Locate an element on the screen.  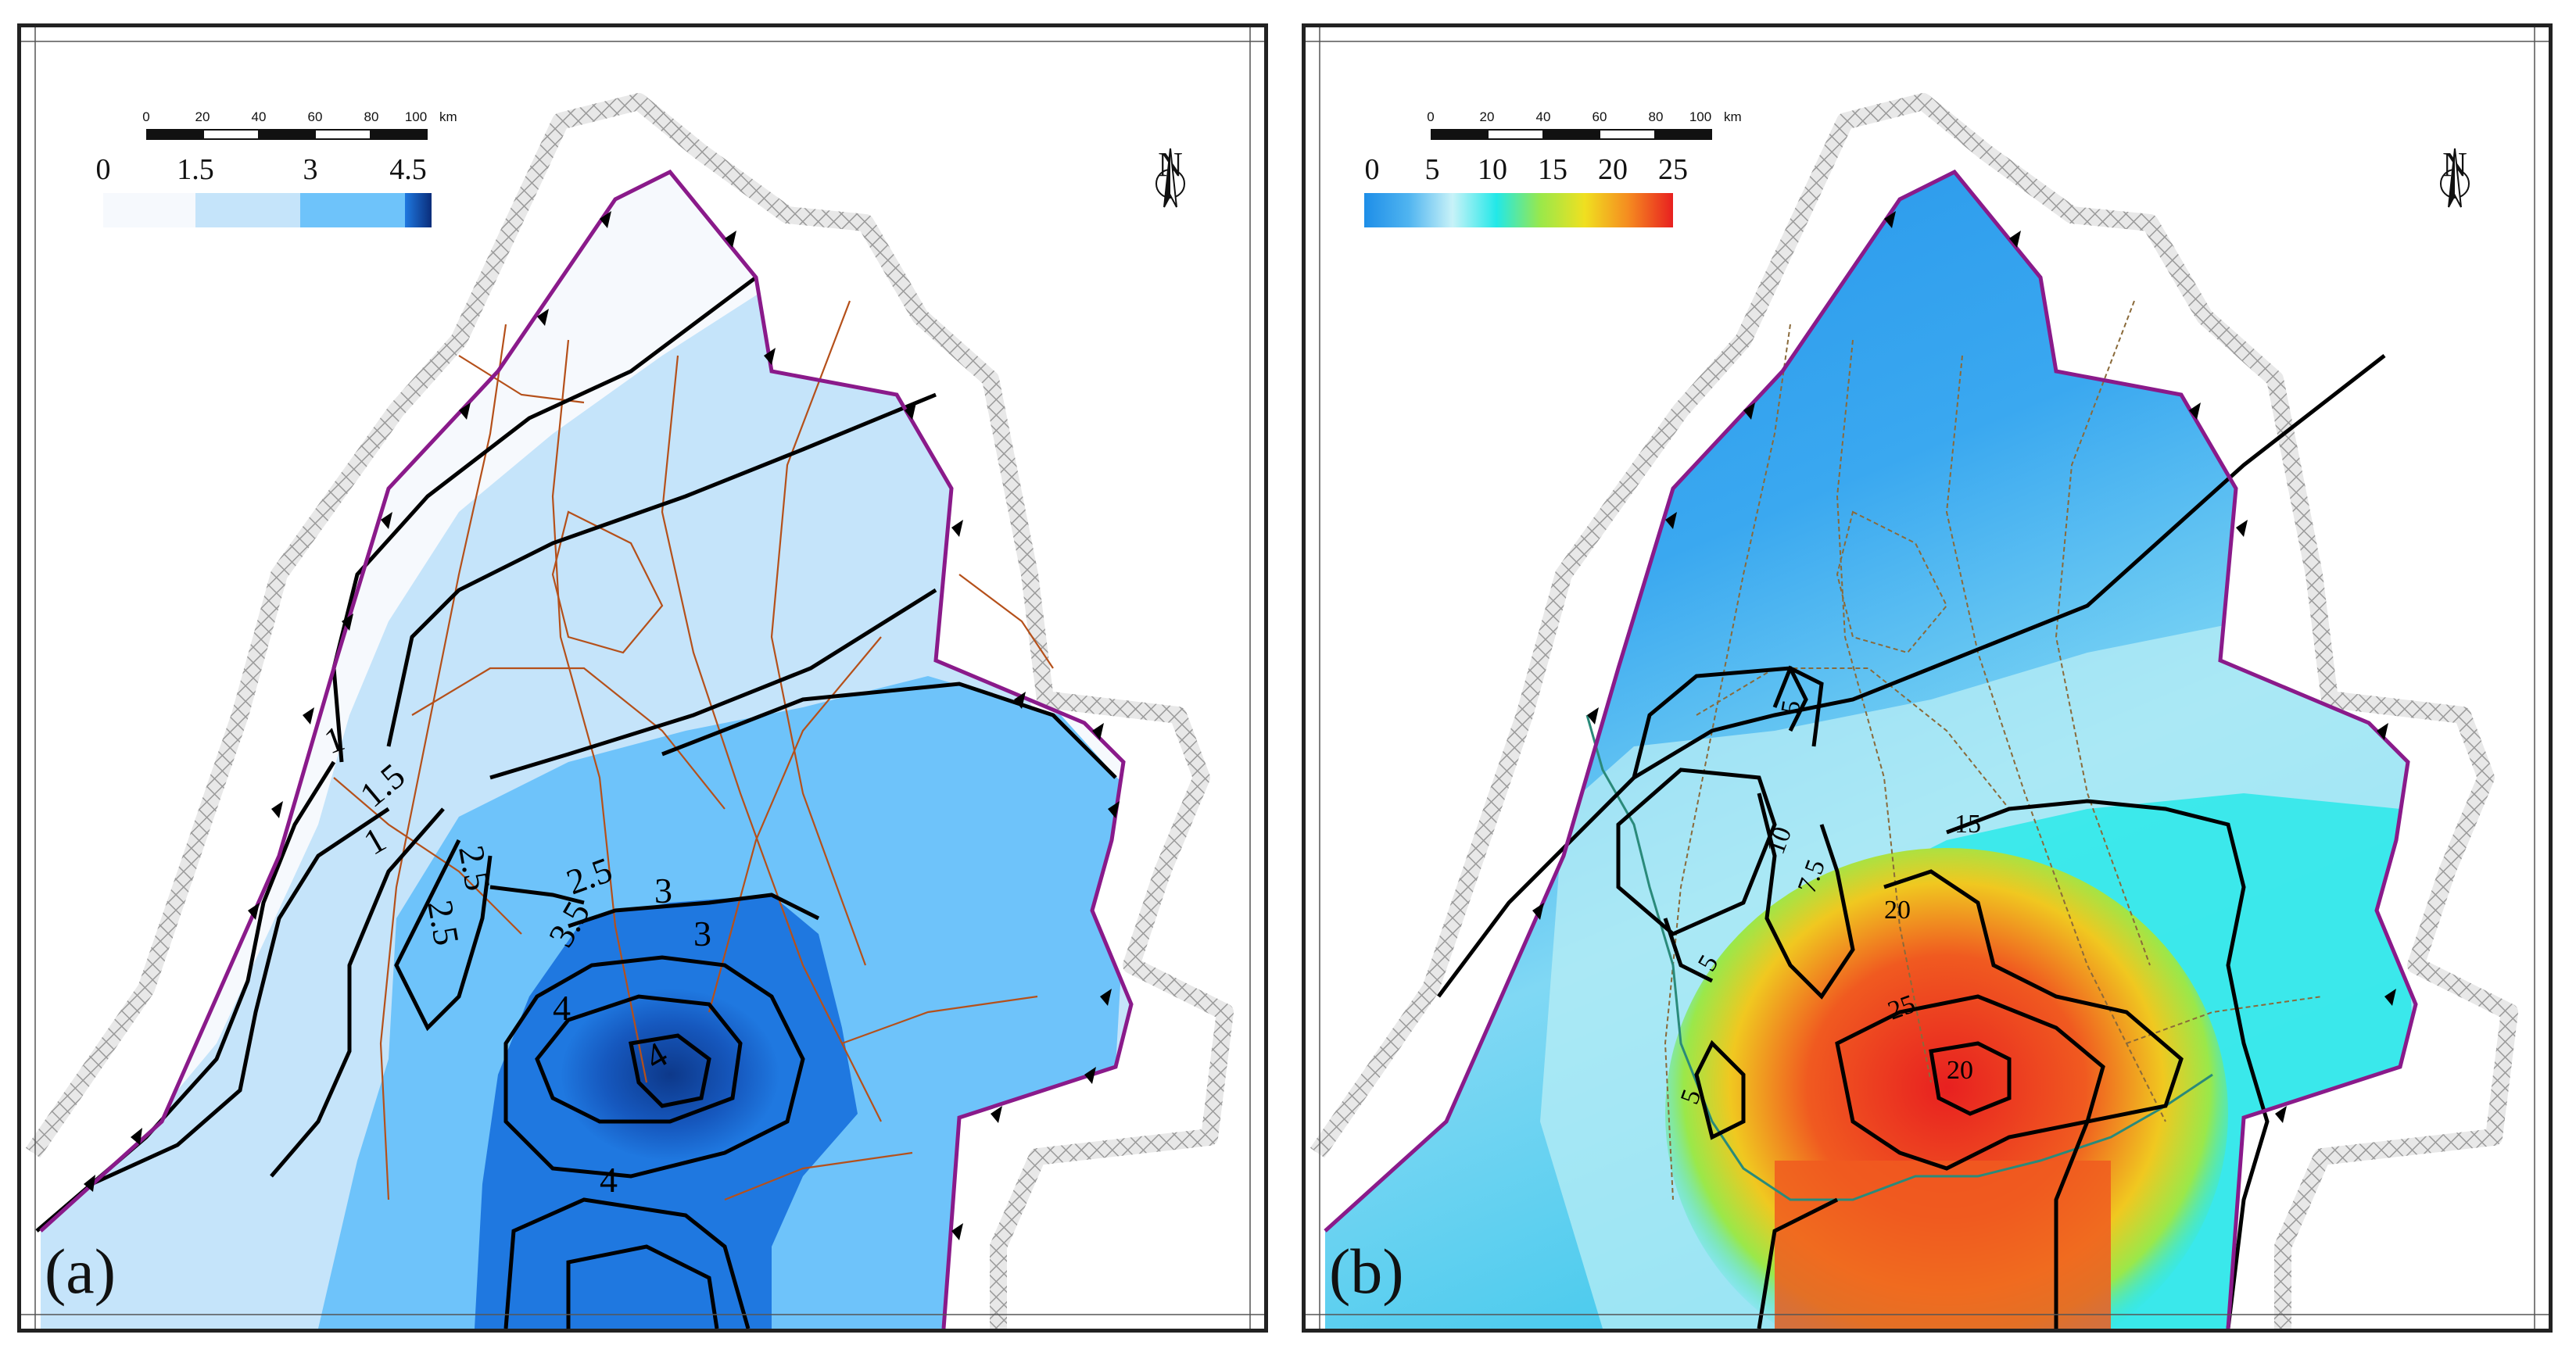
legend-tick: 15 is located at coordinates (1552, 169).